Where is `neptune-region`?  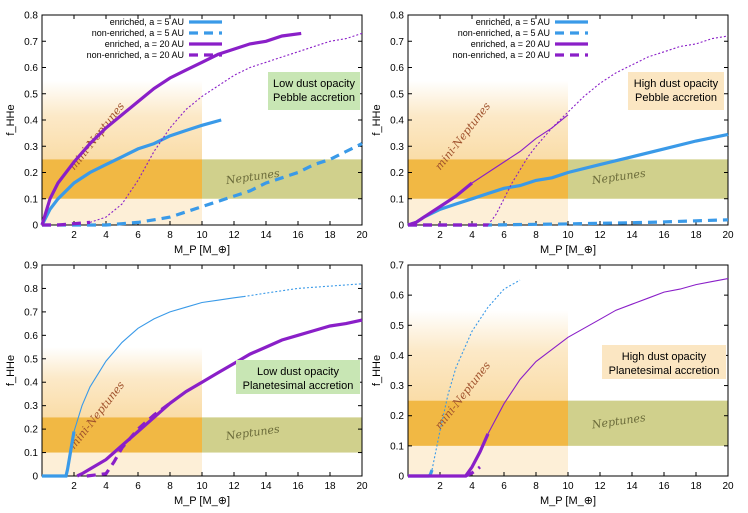 neptune-region is located at coordinates (648, 423).